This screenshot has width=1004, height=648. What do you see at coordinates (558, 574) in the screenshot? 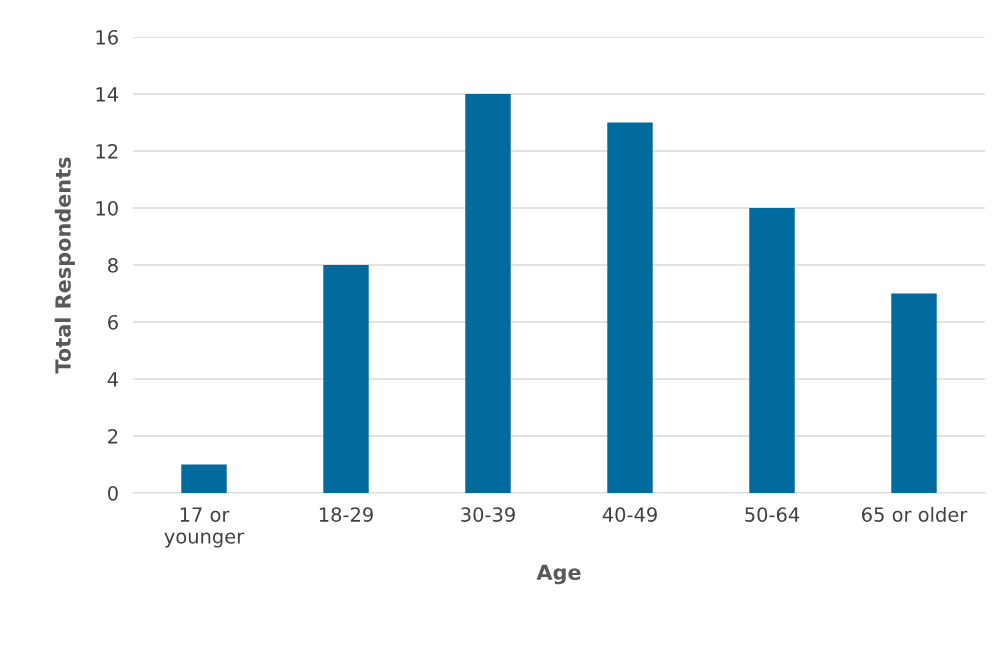
I see `x-axis-title: Age` at bounding box center [558, 574].